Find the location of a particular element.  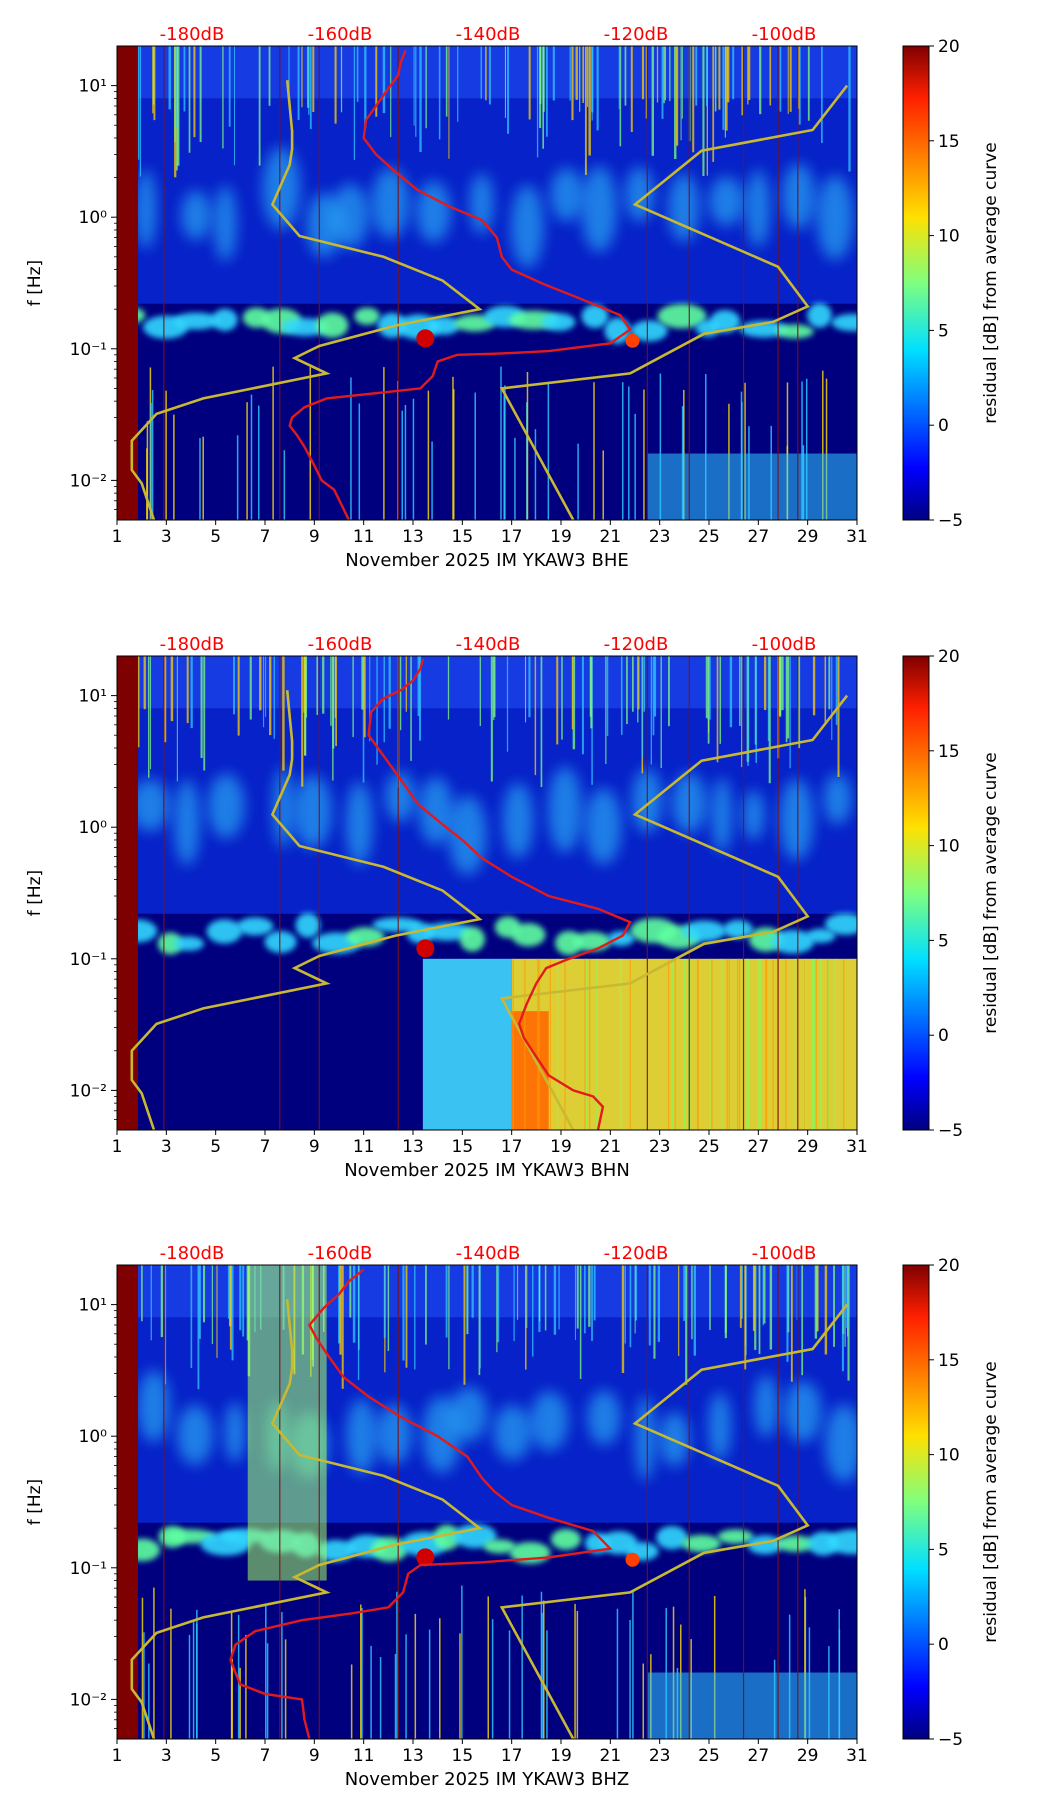

y-tick-label: 10⁻² is located at coordinates (88, 1700).